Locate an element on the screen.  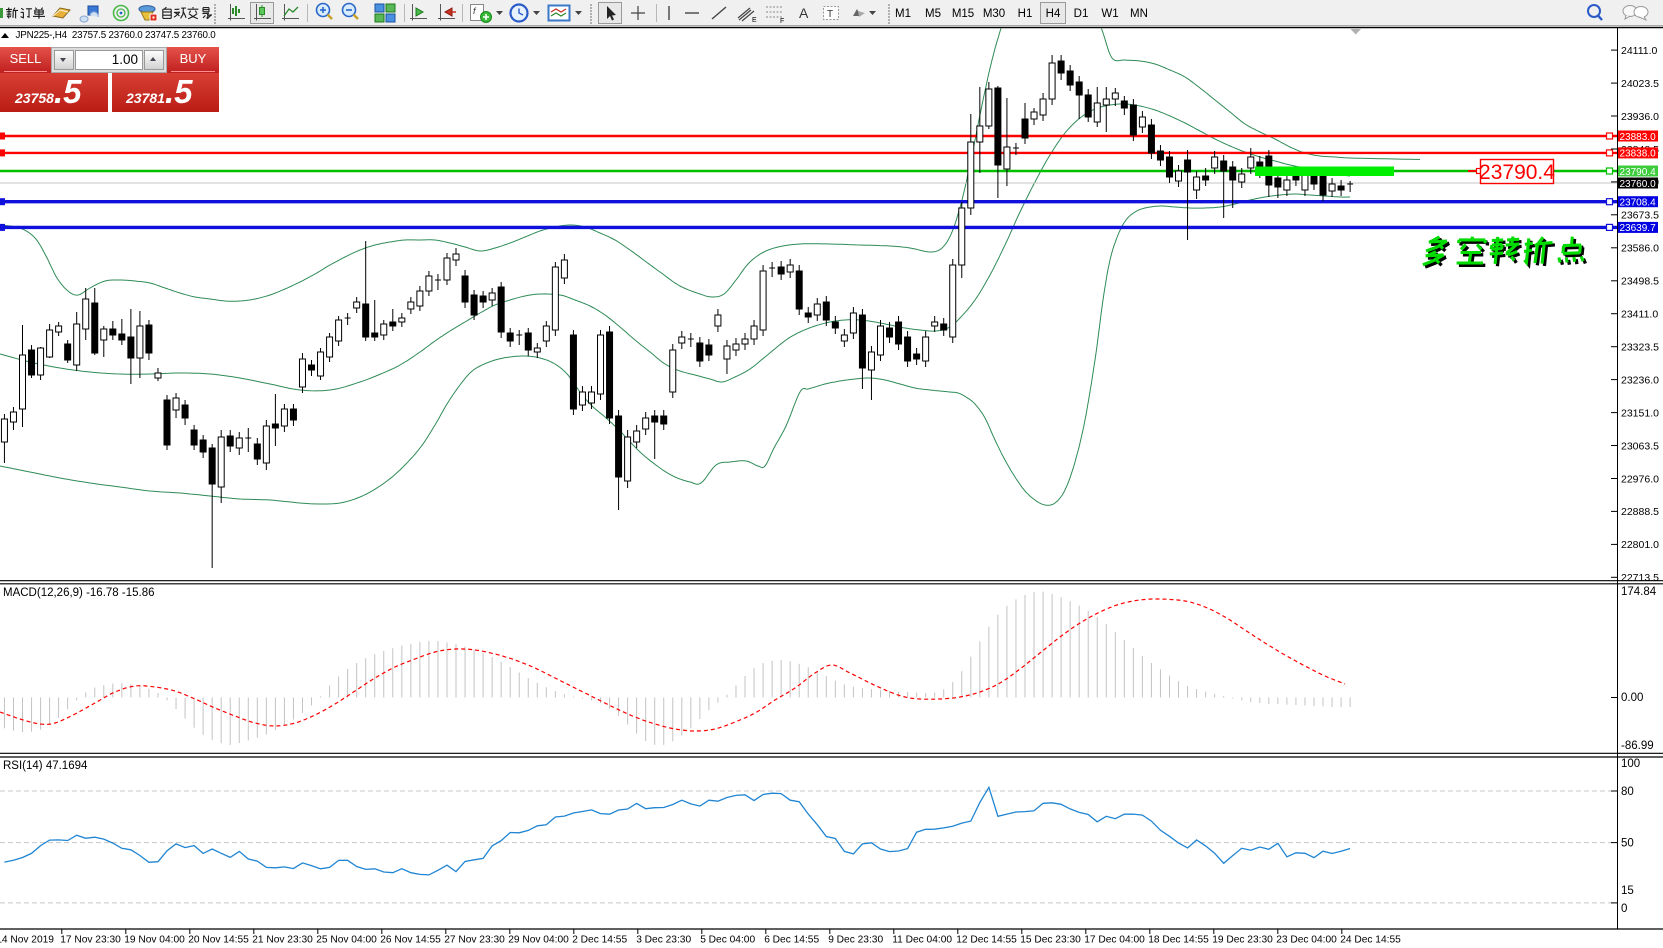
svg-text: 14 Nov 2019 is located at coordinates (27, 940).